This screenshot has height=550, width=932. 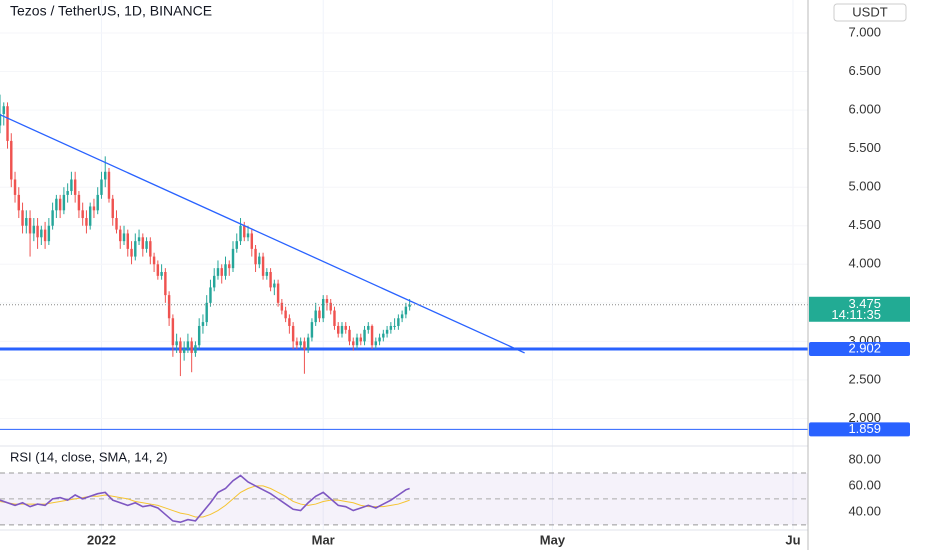 I want to click on hline-box, so click(x=859, y=429).